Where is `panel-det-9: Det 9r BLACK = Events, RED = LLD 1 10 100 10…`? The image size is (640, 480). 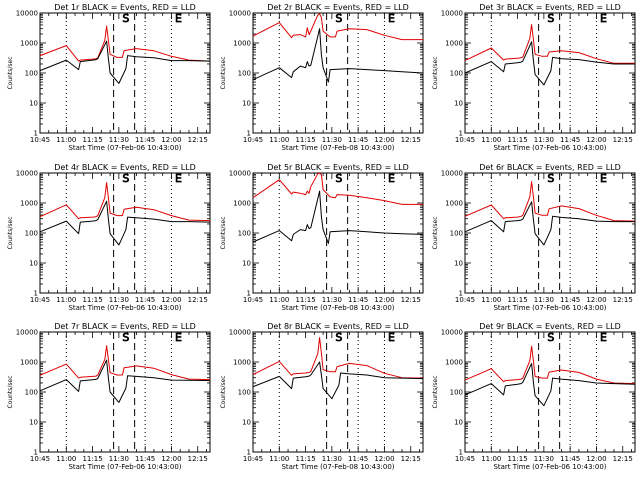
panel-det-9: Det 9r BLACK = Events, RED = LLD 1 10 100 10… is located at coordinates (534, 396).